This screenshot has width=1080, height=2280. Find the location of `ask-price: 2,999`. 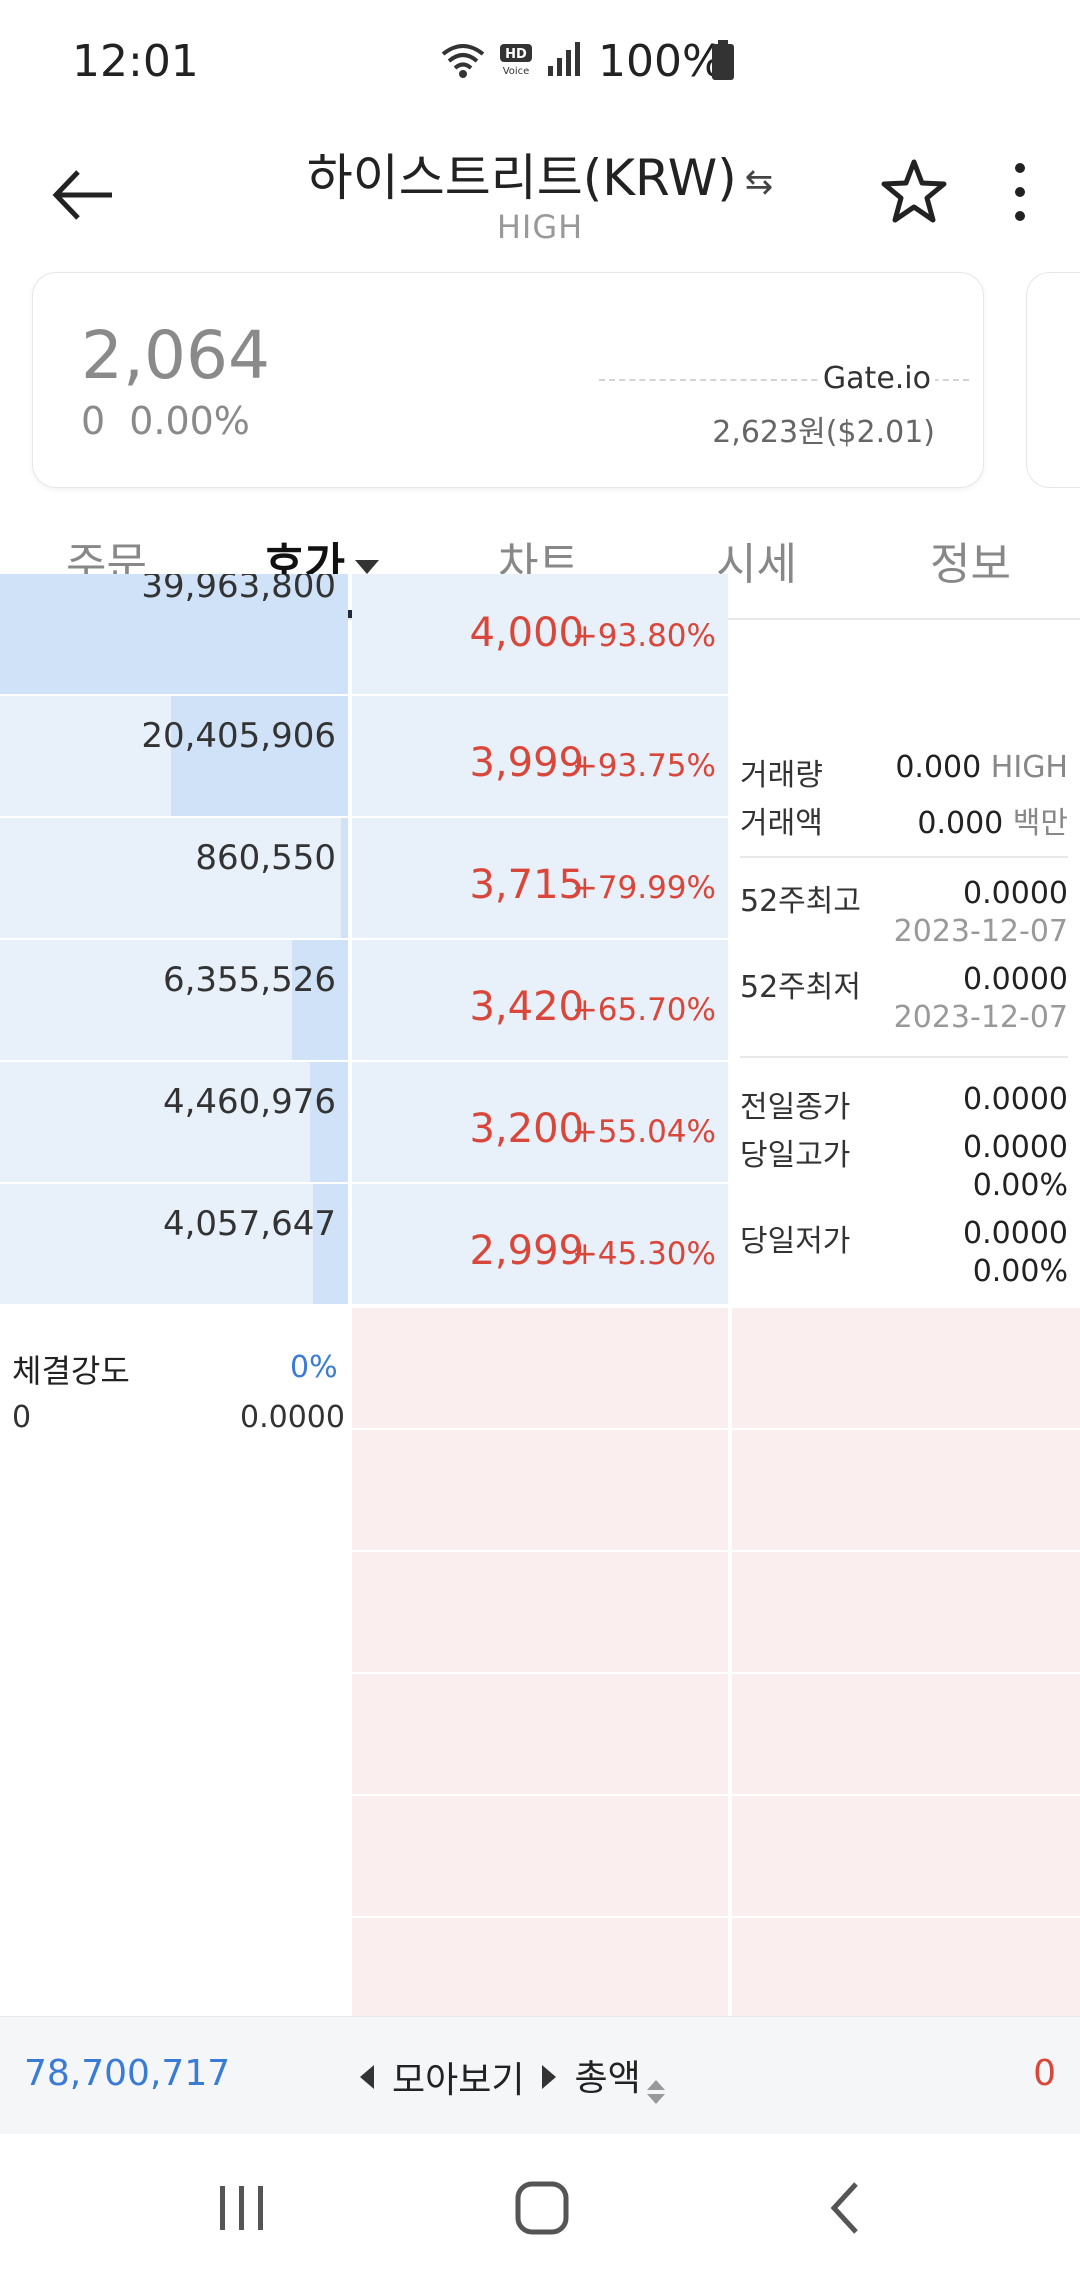

ask-price: 2,999 is located at coordinates (526, 1251).